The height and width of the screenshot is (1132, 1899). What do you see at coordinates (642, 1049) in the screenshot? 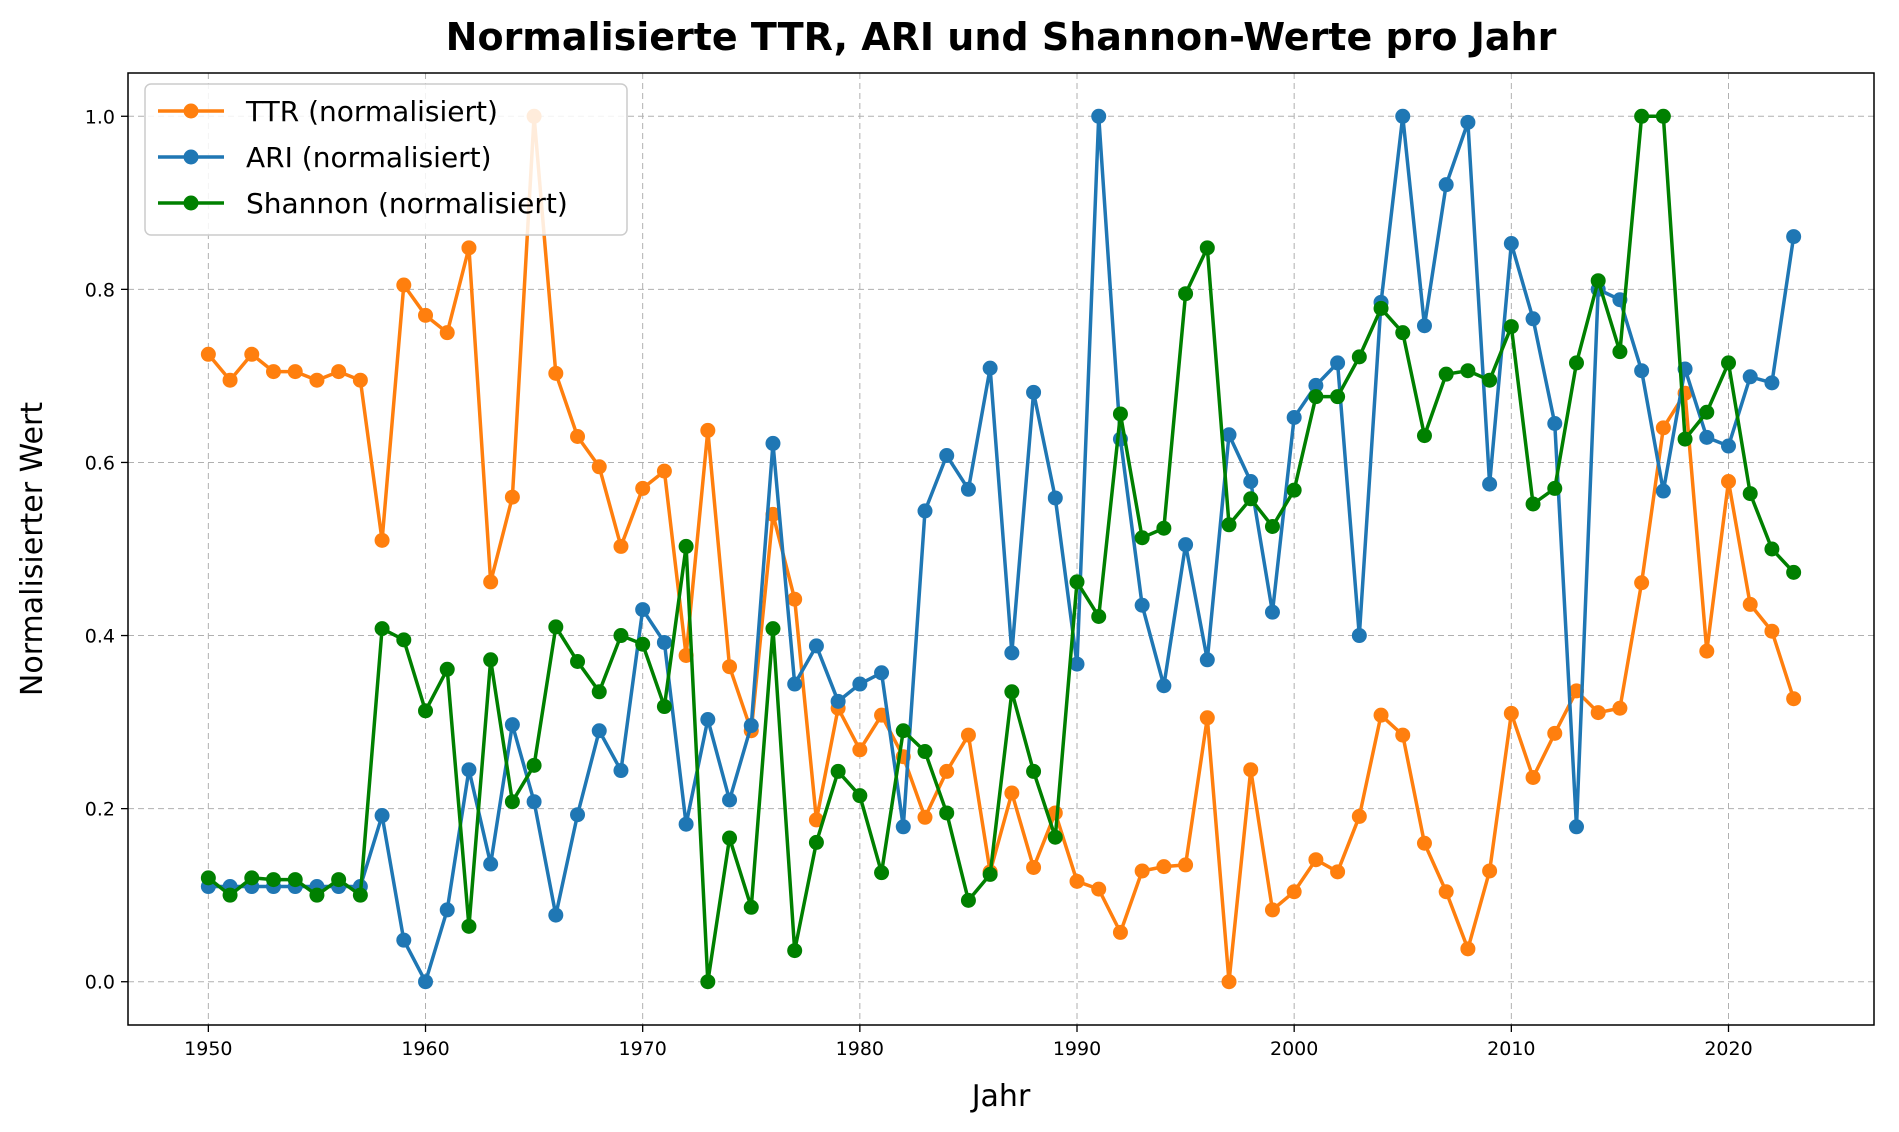
I see `x-tick-label: 1970` at bounding box center [642, 1049].